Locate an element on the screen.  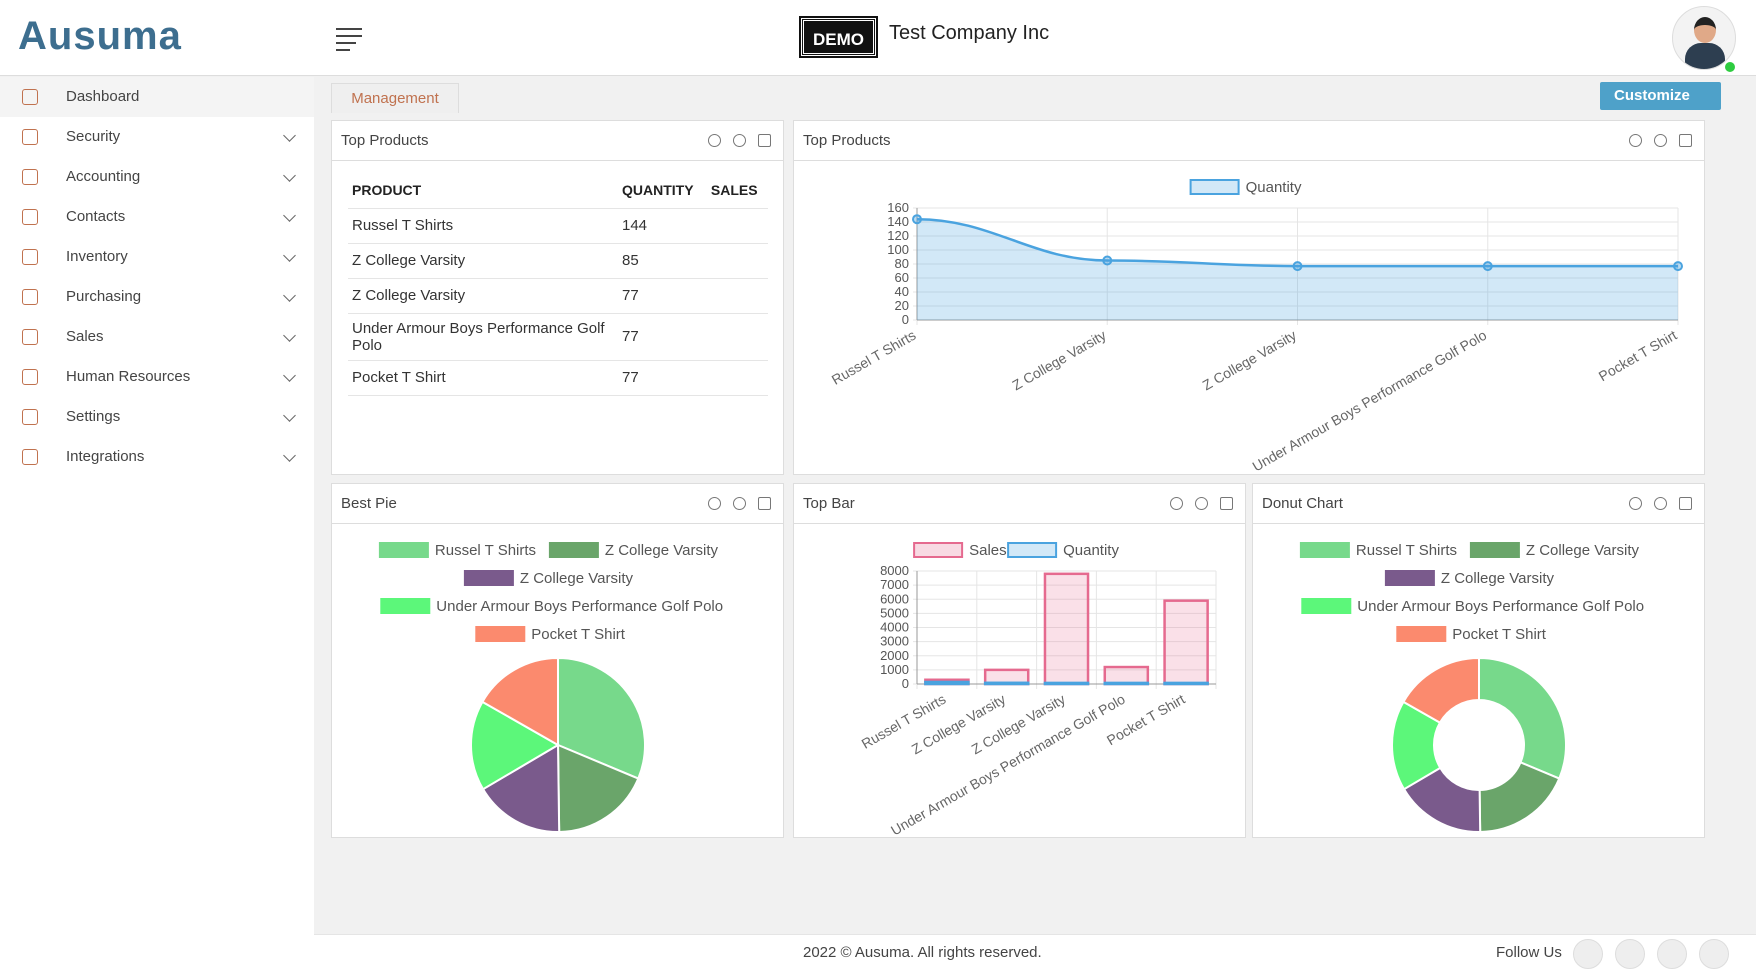
y-tick-label: 140 is located at coordinates (898, 221).